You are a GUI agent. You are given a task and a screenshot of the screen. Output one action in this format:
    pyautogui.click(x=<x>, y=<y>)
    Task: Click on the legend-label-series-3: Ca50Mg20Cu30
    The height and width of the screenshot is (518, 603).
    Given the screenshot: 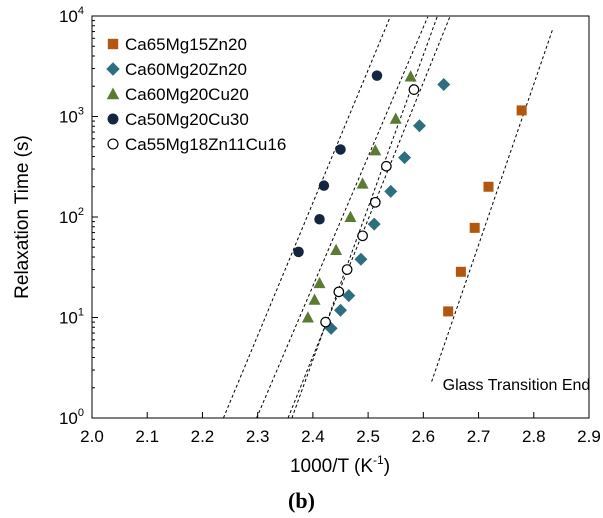 What is the action you would take?
    pyautogui.click(x=187, y=119)
    